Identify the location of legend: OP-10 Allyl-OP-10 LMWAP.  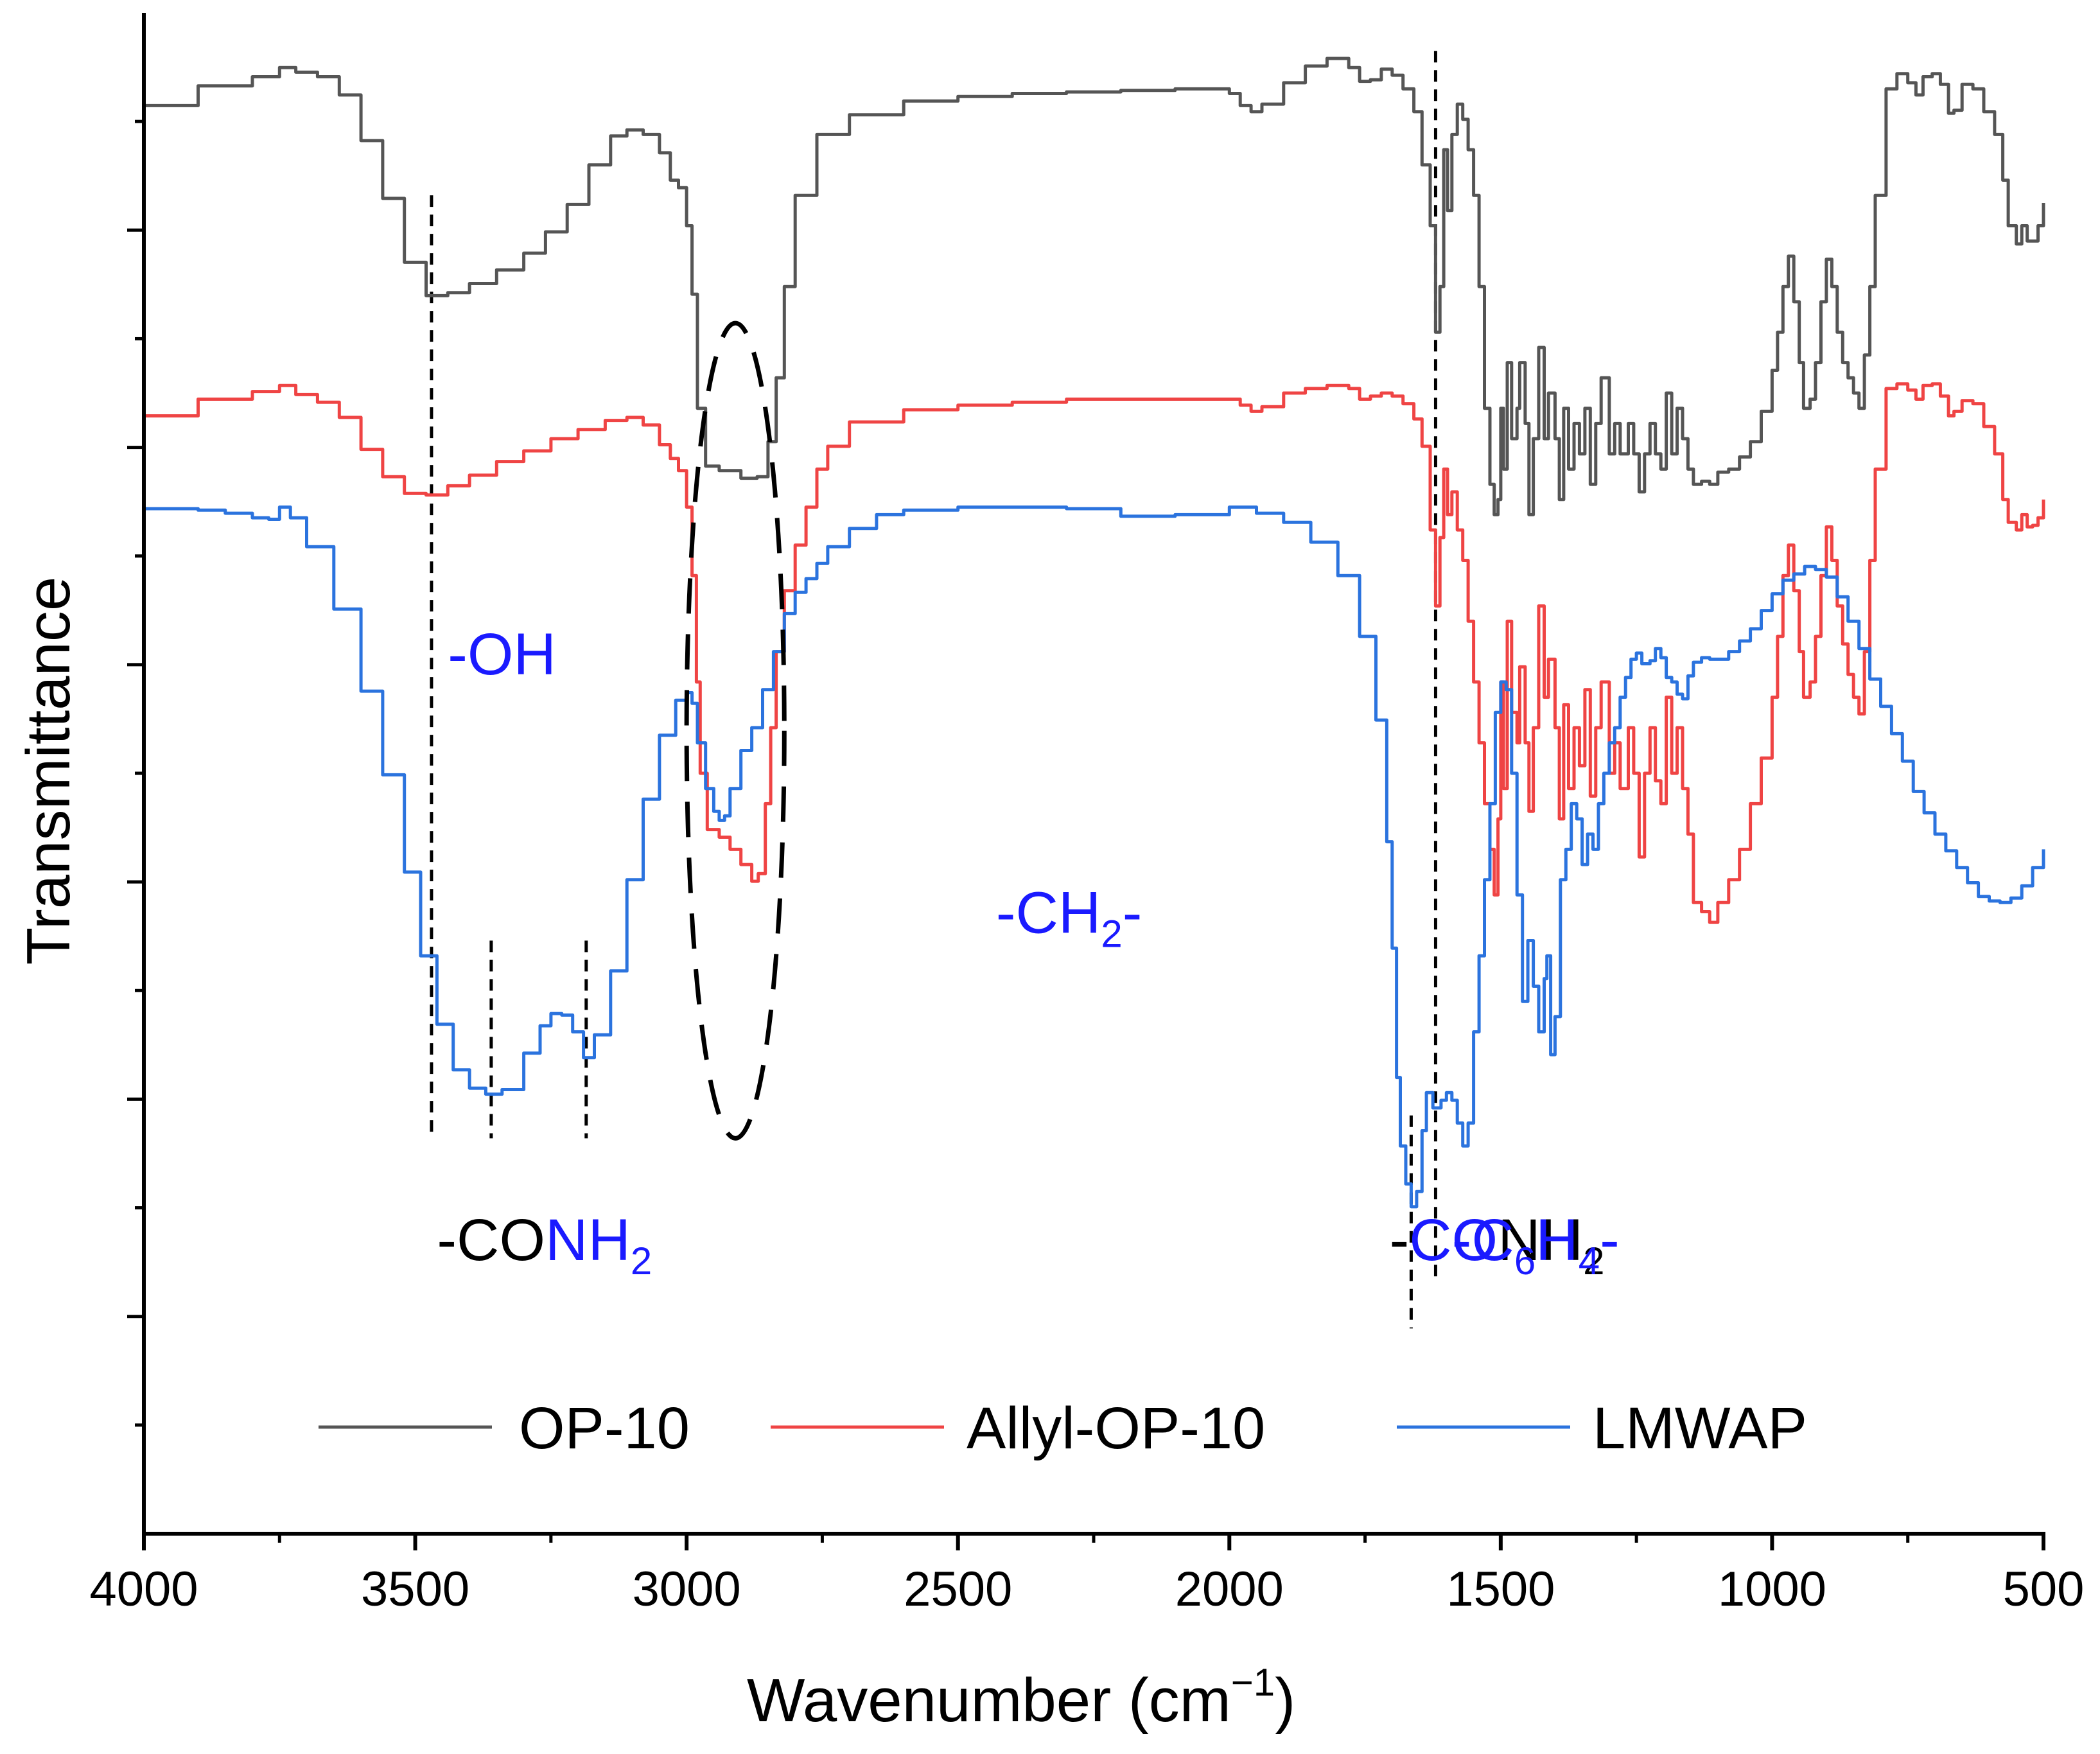
(1063, 1428).